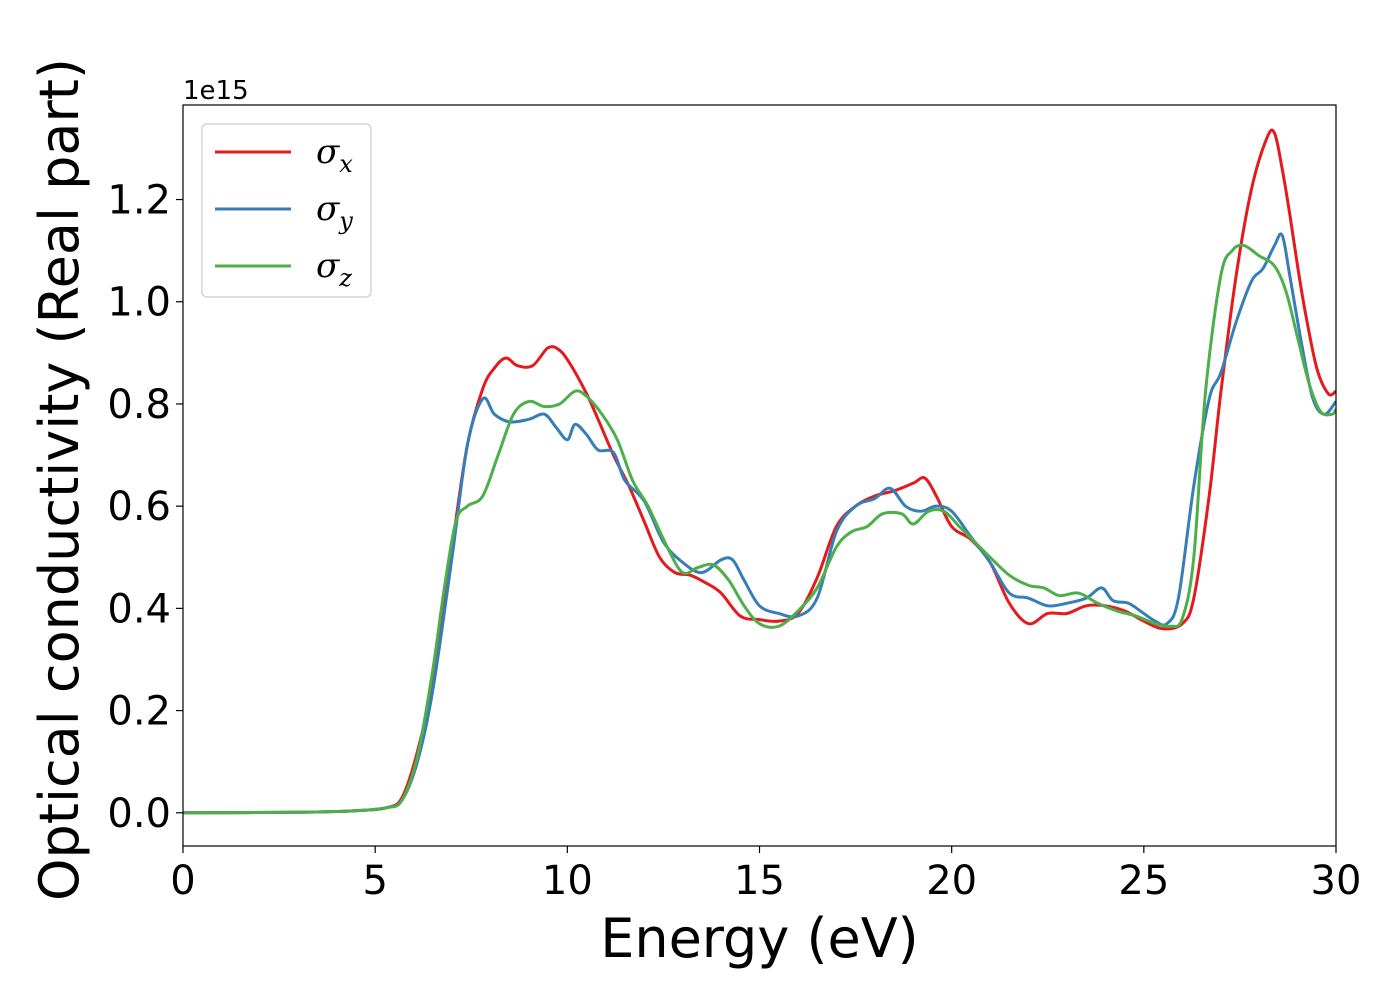 The width and height of the screenshot is (1400, 1000). I want to click on y-tick-label: 0.4, so click(139, 609).